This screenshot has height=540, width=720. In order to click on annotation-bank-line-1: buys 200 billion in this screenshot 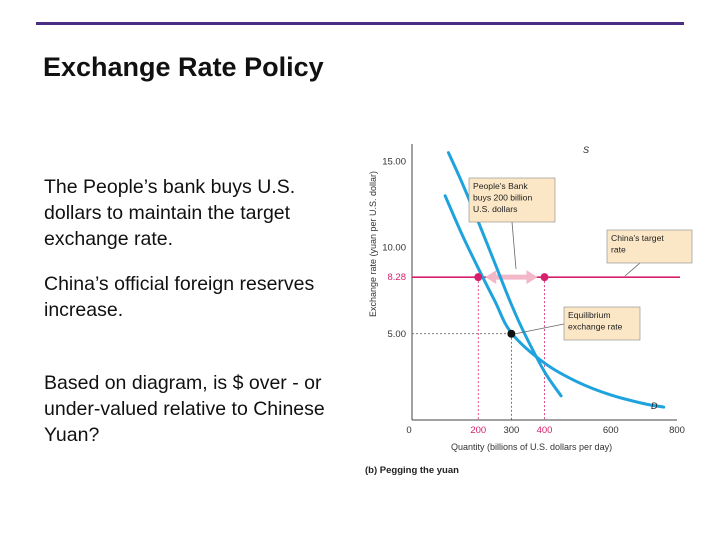, I will do `click(502, 198)`.